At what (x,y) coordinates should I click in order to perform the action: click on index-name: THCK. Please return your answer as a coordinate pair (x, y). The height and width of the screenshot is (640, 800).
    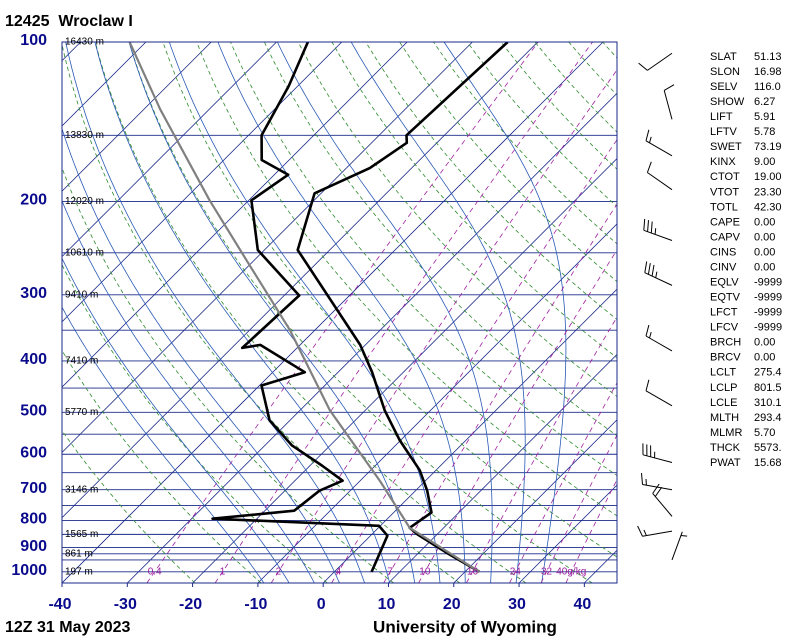
    Looking at the image, I should click on (725, 448).